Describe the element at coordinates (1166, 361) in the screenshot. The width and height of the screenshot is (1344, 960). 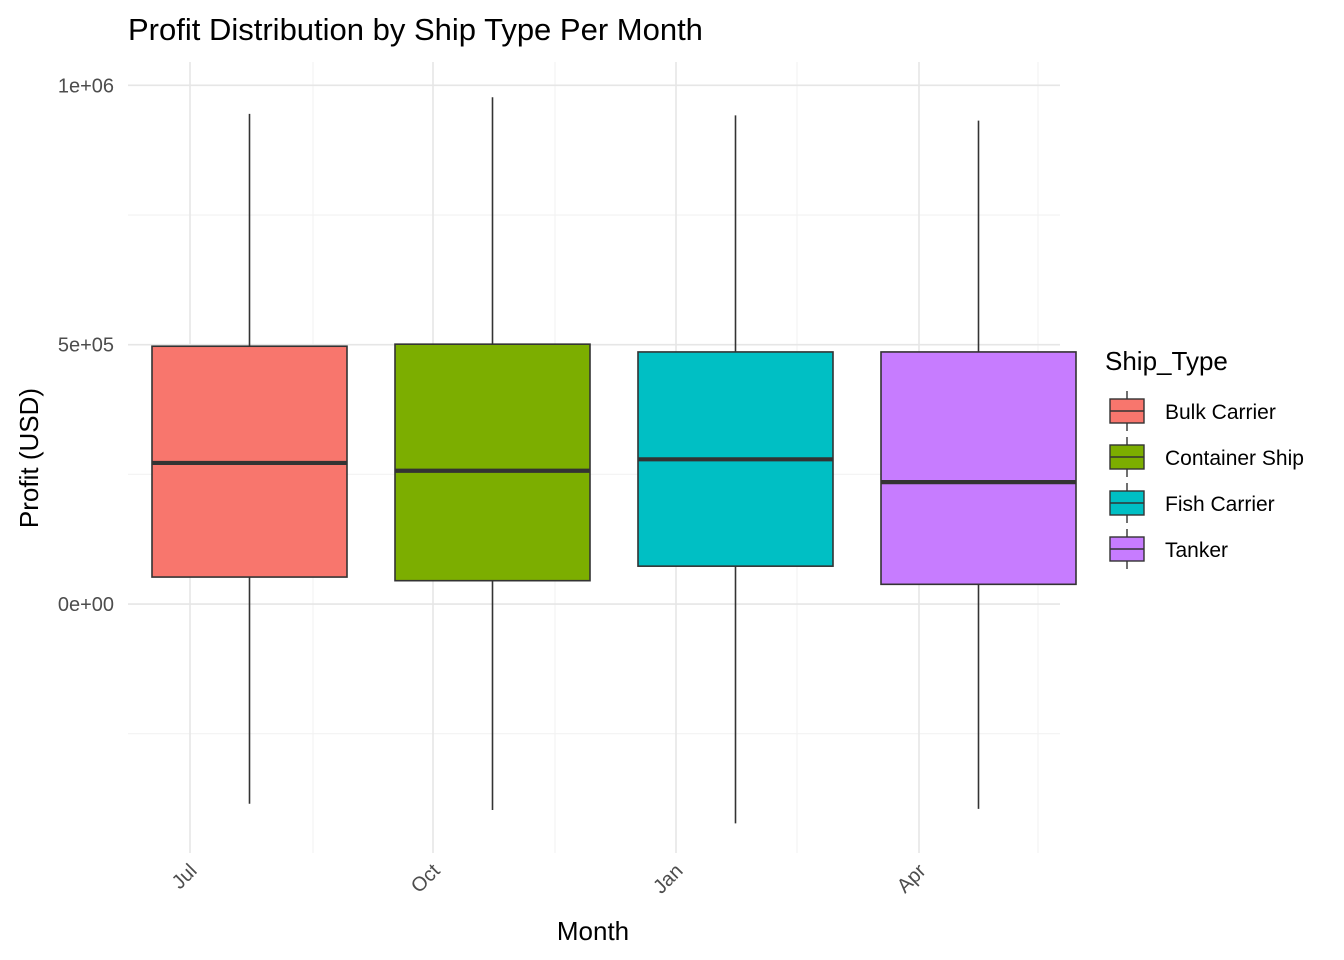
I see `legend-title: Ship_Type` at that location.